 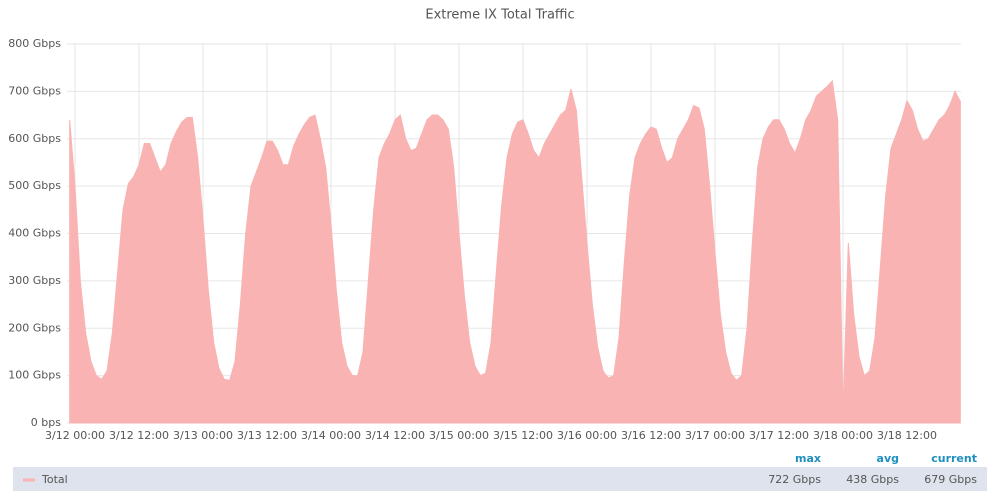 What do you see at coordinates (499, 15) in the screenshot?
I see `chart-title: Extreme IX Total Traffic` at bounding box center [499, 15].